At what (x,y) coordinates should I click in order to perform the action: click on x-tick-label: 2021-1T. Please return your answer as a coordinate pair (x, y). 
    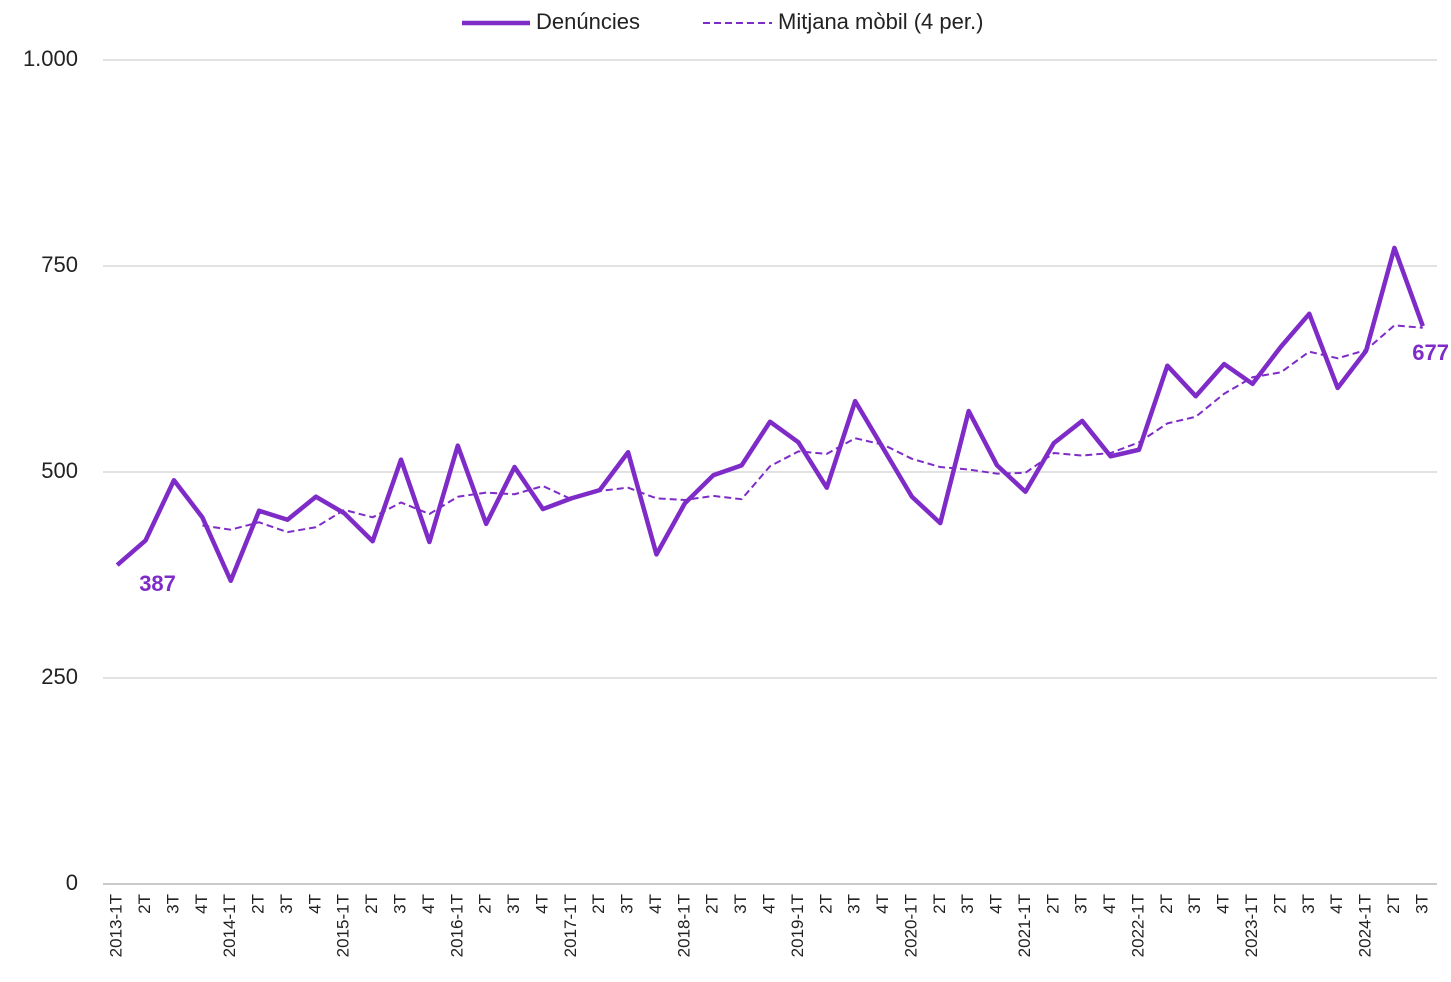
    Looking at the image, I should click on (1024, 925).